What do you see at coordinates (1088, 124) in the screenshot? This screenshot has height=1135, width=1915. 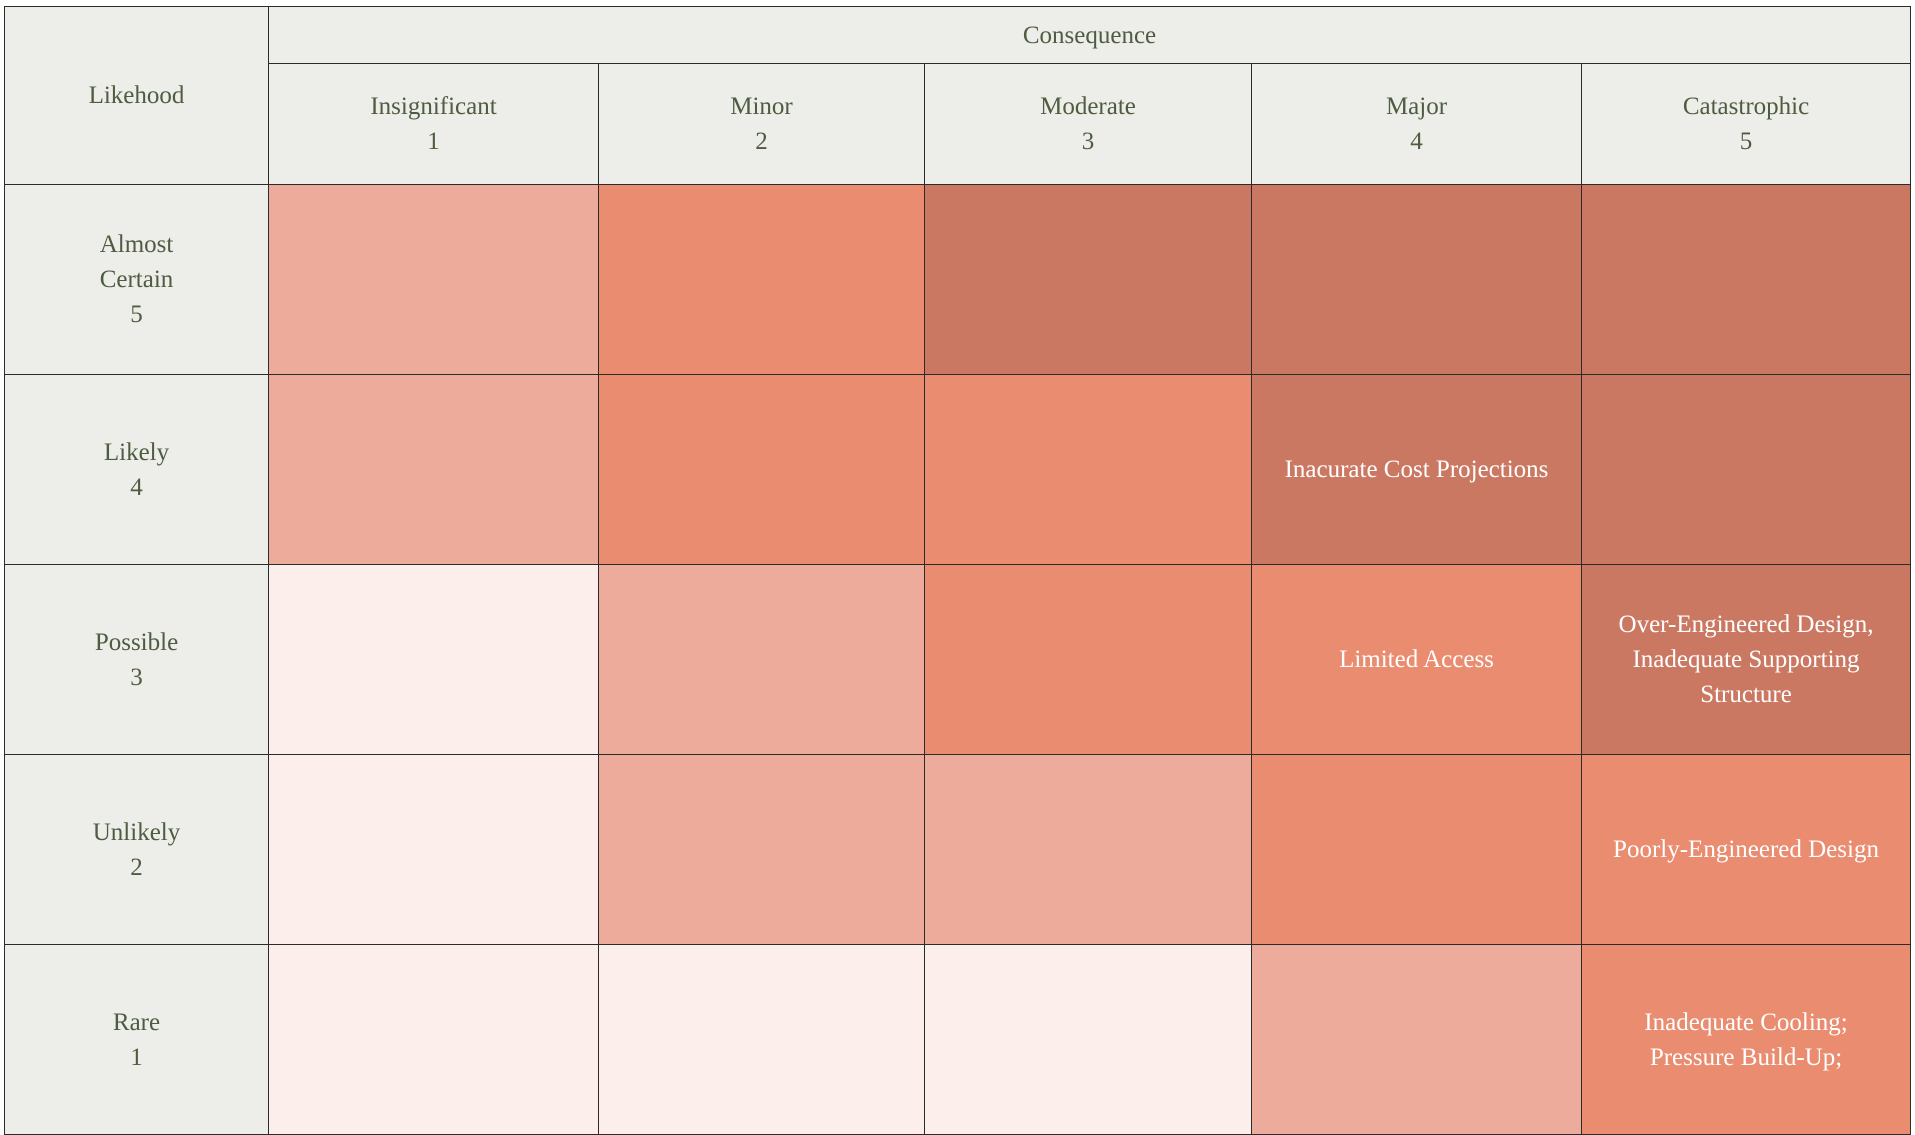 I see `consequence-col-moderate: Moderate 3` at bounding box center [1088, 124].